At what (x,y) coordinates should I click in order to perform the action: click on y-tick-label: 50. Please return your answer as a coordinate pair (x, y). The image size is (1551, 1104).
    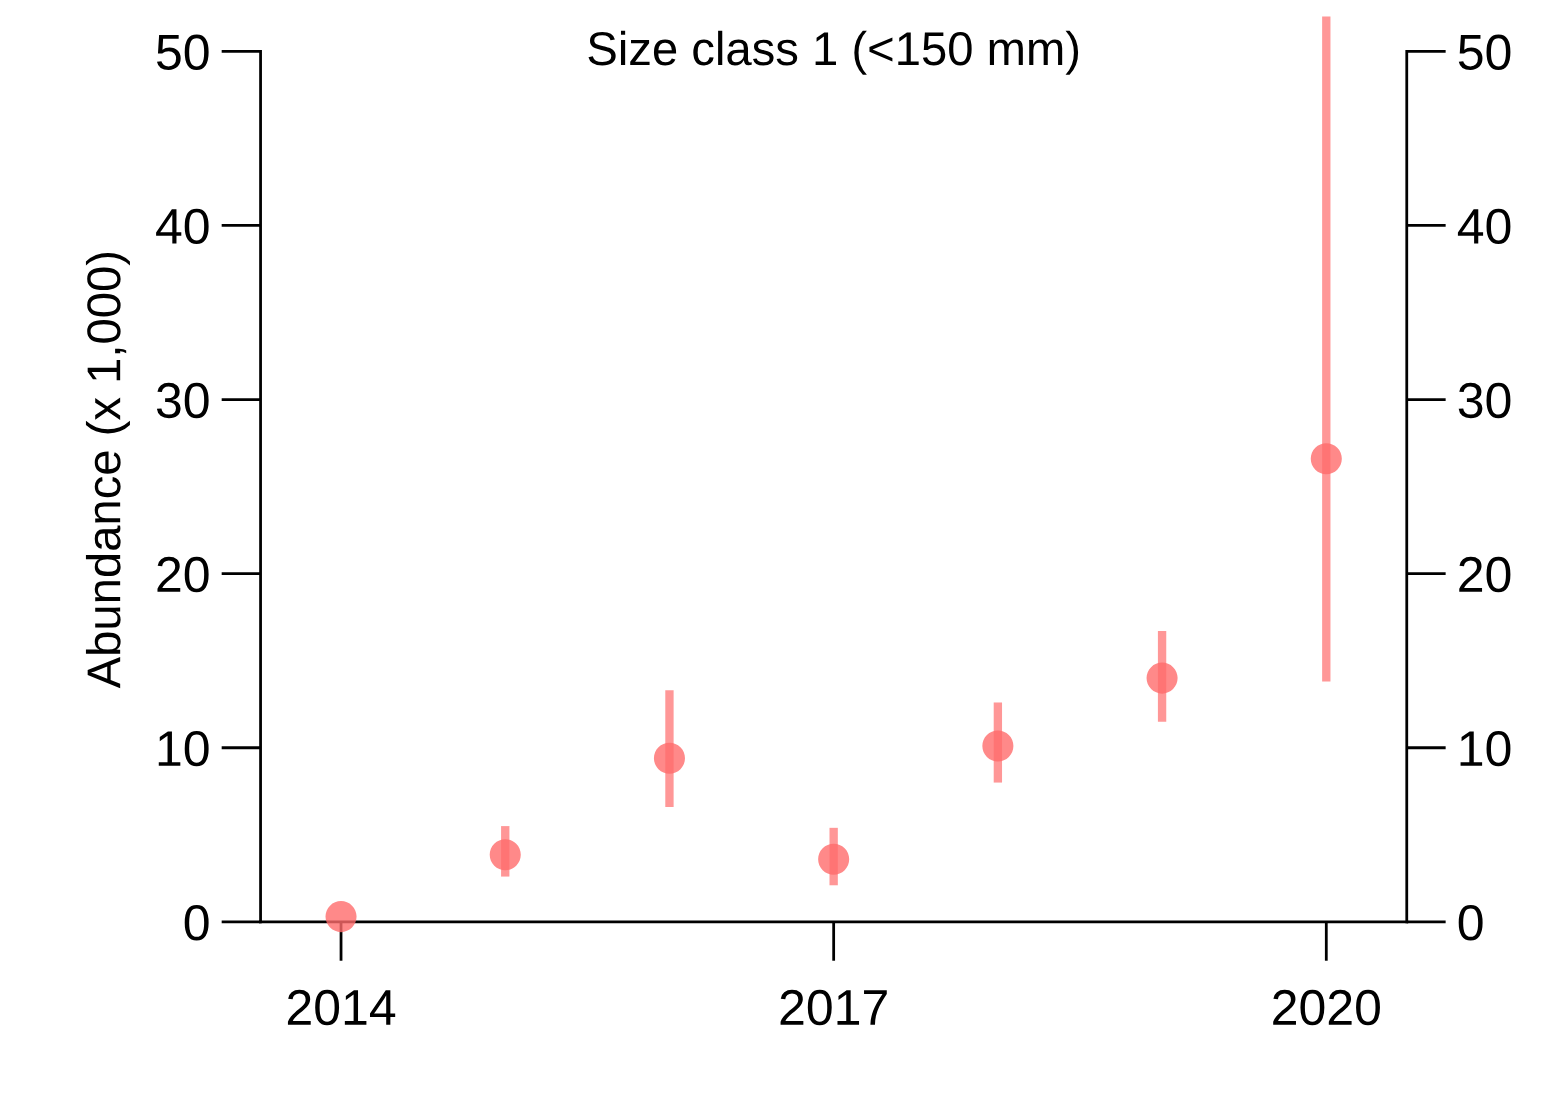
    Looking at the image, I should click on (182, 52).